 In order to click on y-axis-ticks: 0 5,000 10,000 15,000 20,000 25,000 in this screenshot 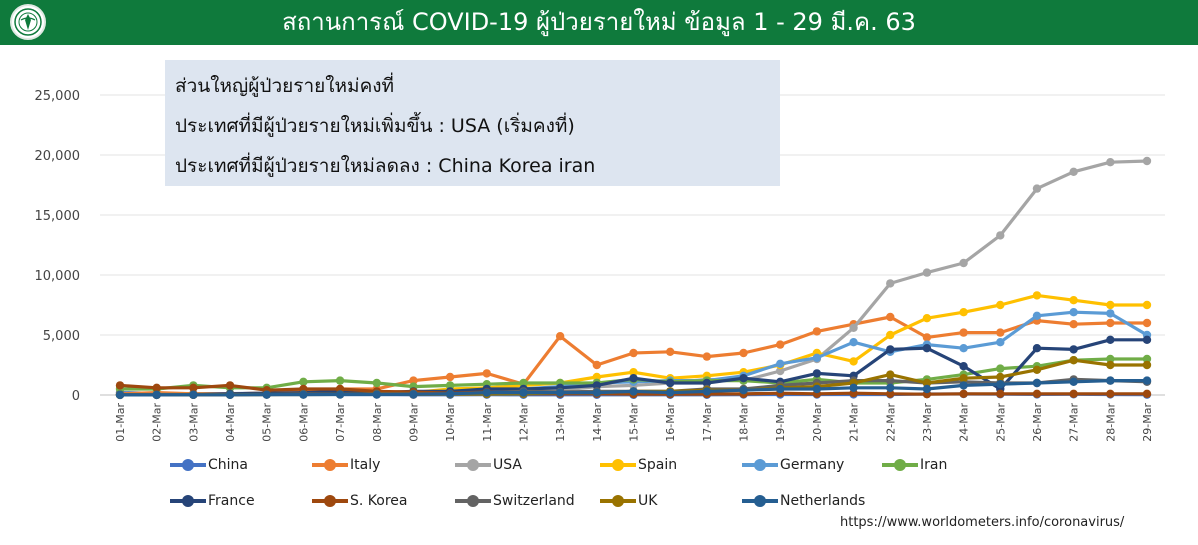, I will do `click(58, 246)`.